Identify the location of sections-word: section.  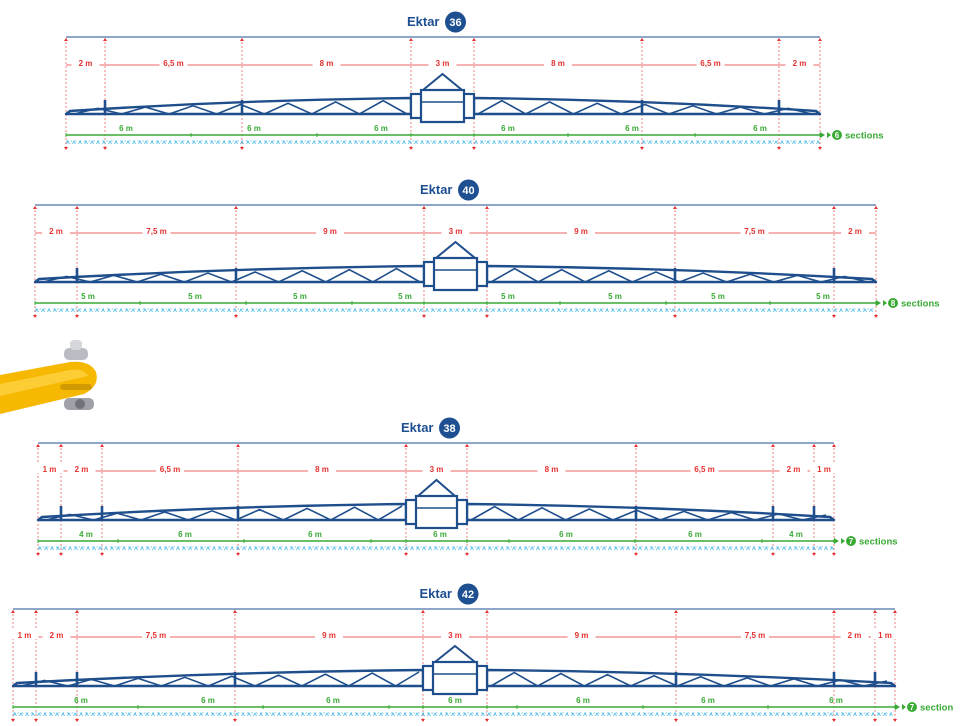
(936, 708).